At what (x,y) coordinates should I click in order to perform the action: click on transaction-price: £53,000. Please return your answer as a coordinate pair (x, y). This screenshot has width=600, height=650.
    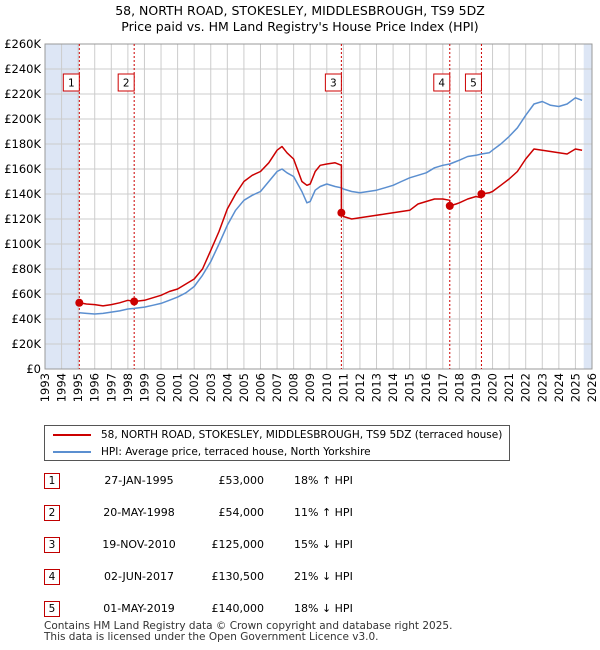
    Looking at the image, I should click on (241, 480).